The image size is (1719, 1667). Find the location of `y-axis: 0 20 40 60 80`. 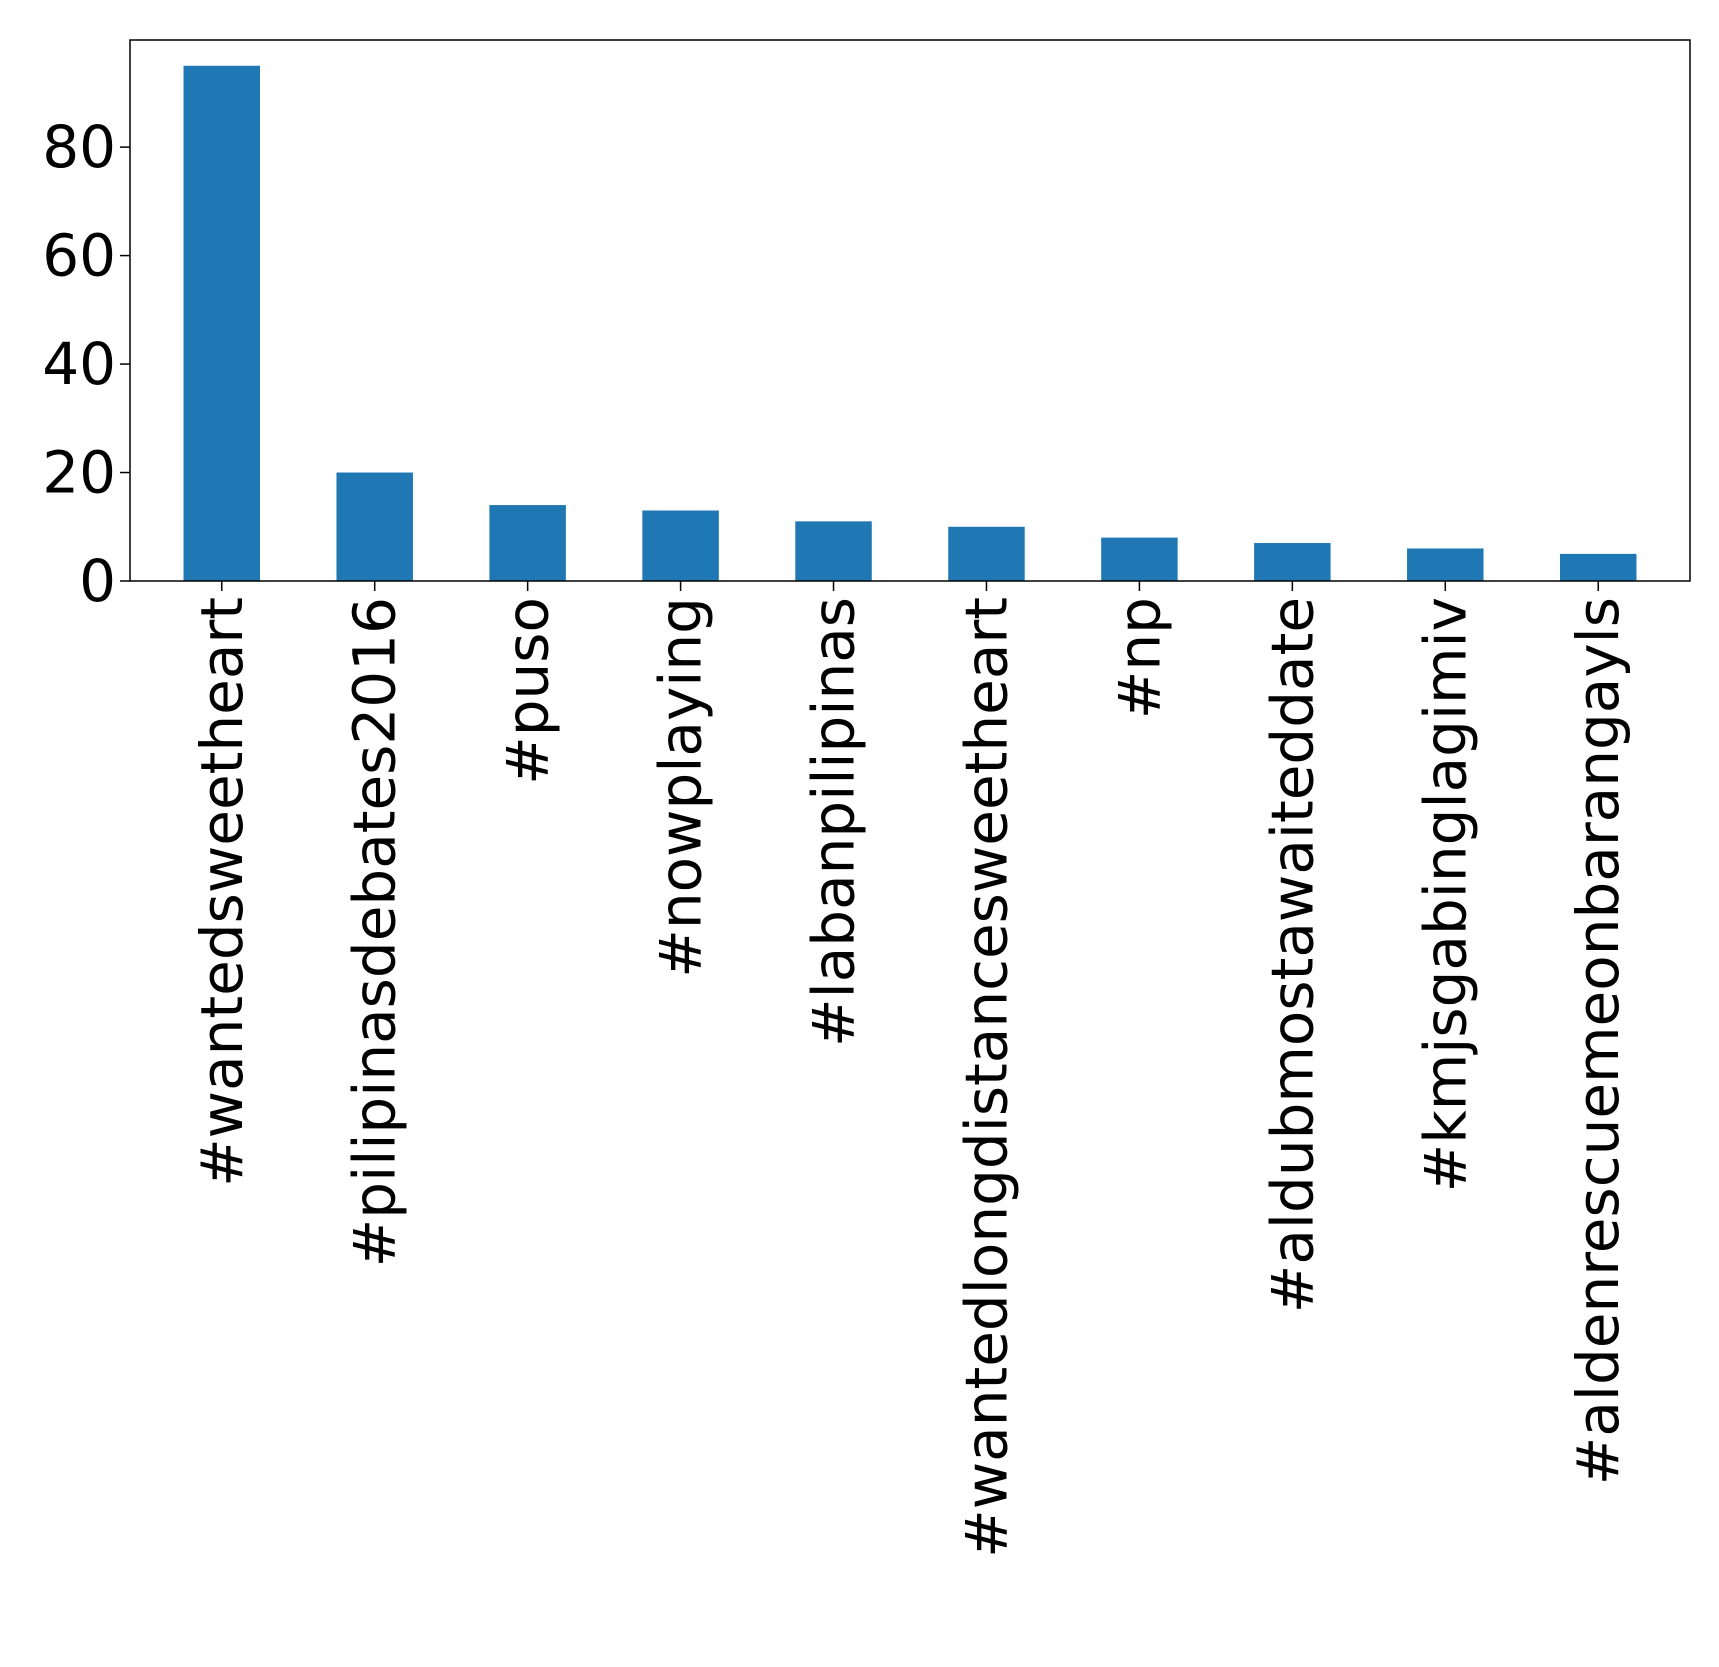

y-axis: 0 20 40 60 80 is located at coordinates (86, 364).